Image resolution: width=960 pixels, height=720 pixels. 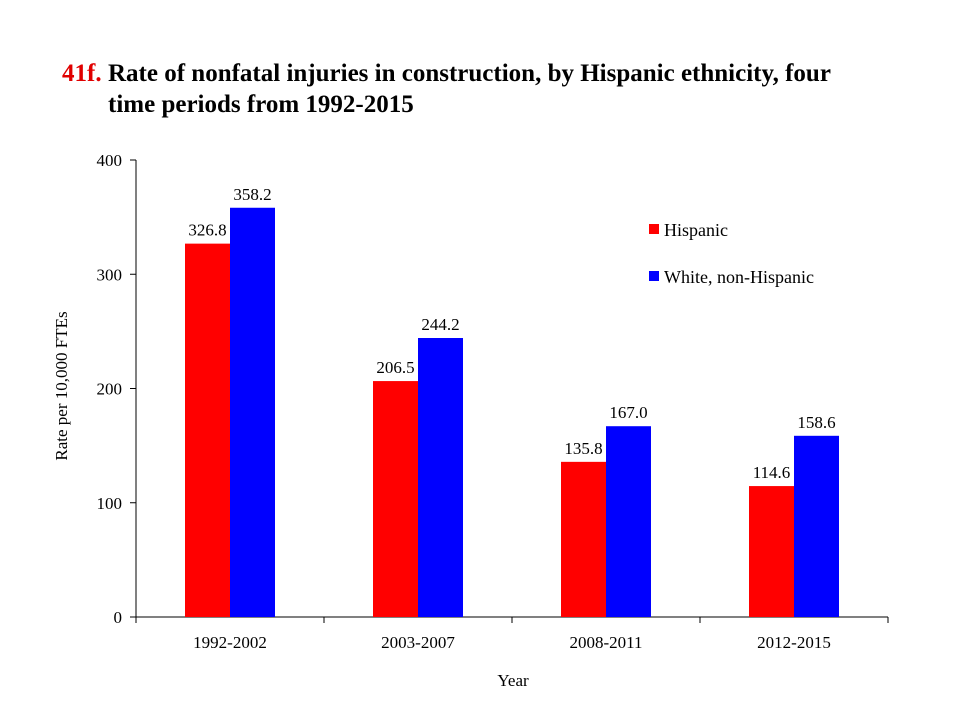 What do you see at coordinates (605, 642) in the screenshot?
I see `x-tick-label: 2008-2011` at bounding box center [605, 642].